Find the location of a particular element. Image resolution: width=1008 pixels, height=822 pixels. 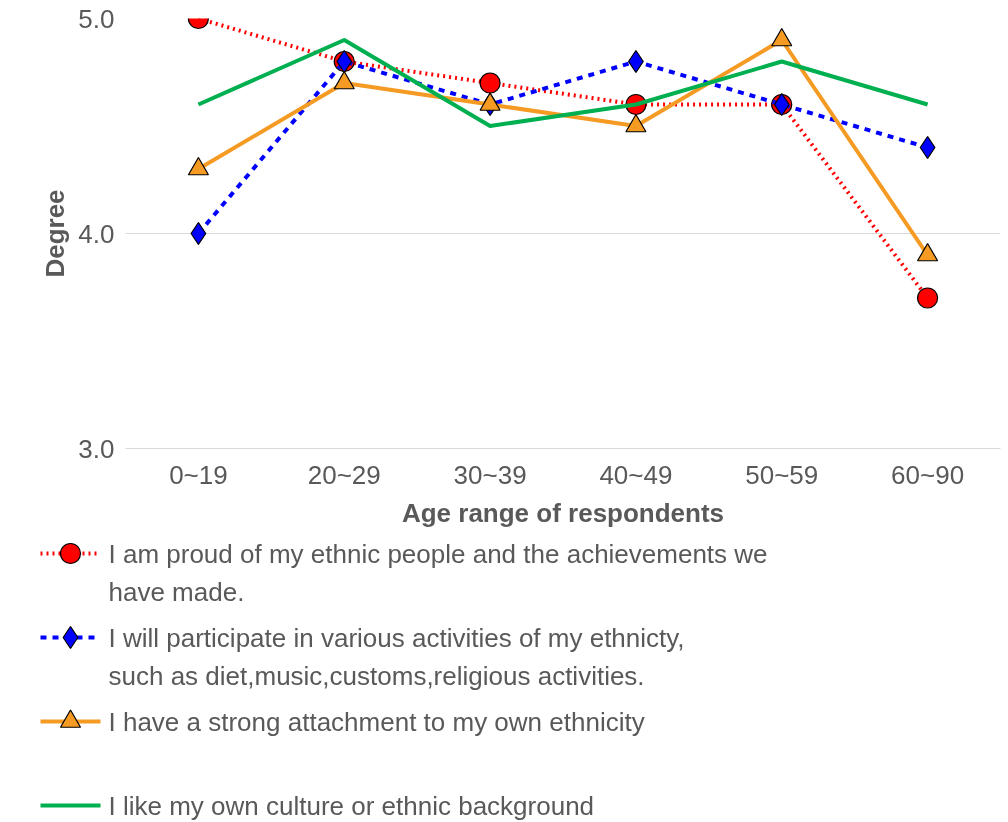

legend-label: I have a strong attachment to my own ethnicity is located at coordinates (376, 721).